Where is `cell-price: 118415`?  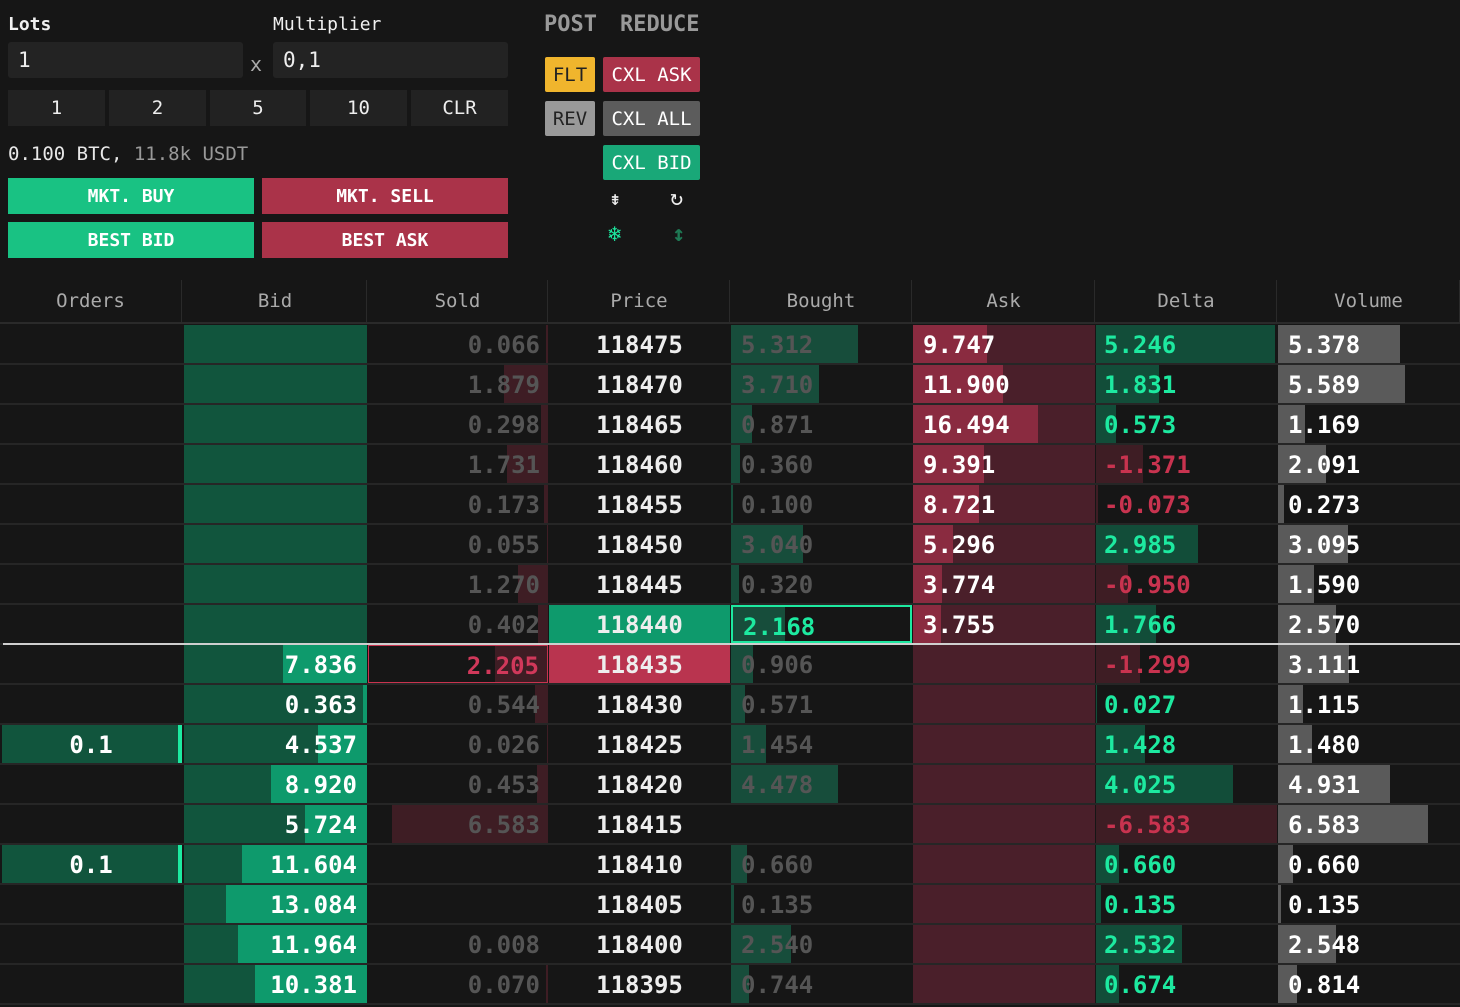 cell-price: 118415 is located at coordinates (639, 824).